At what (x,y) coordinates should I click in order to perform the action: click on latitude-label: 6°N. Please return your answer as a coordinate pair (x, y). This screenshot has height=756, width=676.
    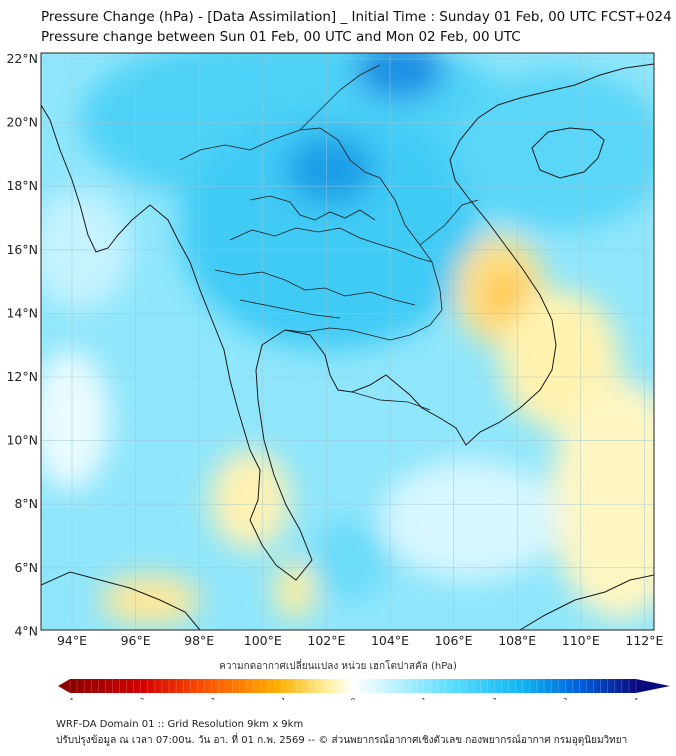
    Looking at the image, I should click on (26, 567).